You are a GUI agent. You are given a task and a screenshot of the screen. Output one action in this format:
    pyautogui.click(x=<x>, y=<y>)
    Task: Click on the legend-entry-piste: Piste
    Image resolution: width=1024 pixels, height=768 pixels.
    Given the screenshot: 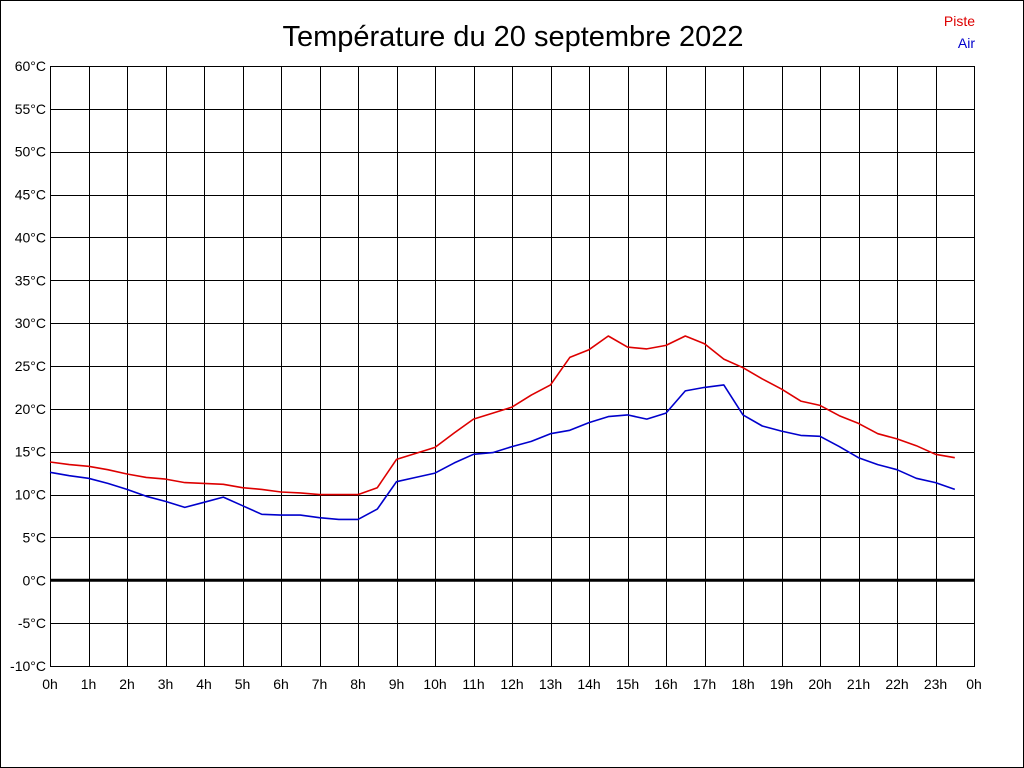 What is the action you would take?
    pyautogui.click(x=959, y=21)
    